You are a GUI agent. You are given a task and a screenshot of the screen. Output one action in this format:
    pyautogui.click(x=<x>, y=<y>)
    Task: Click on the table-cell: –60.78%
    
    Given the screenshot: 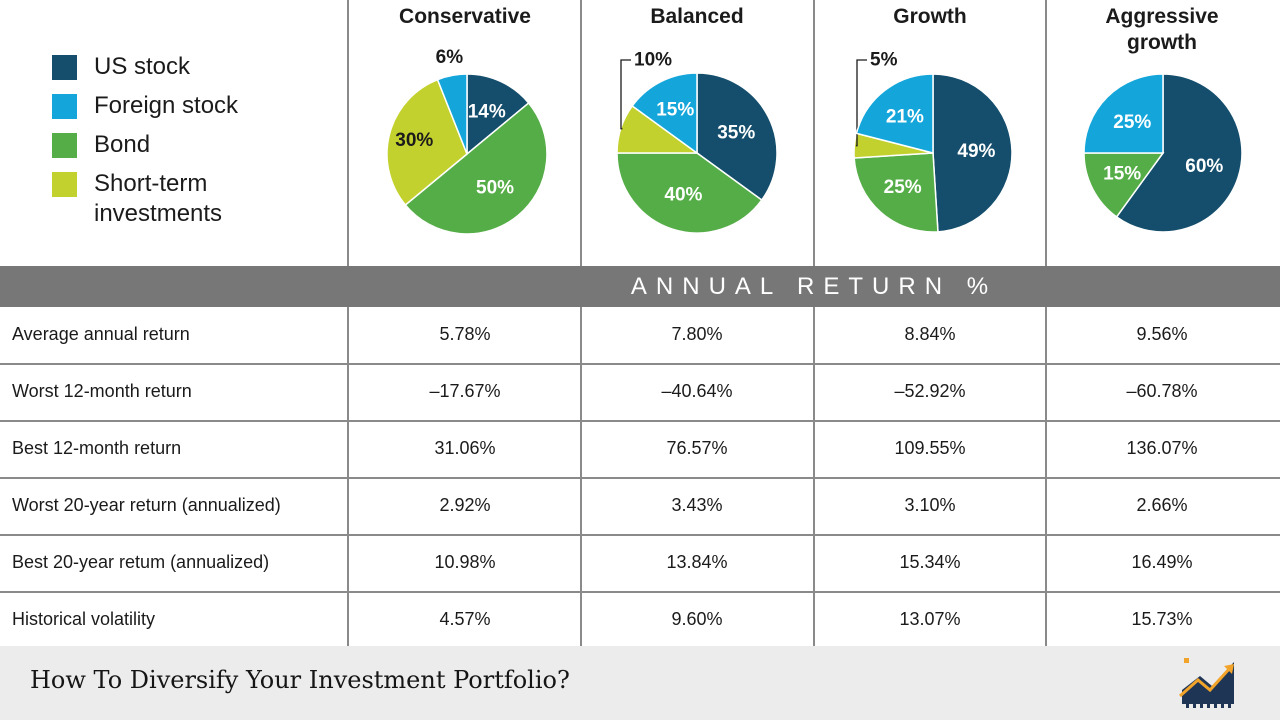 What is the action you would take?
    pyautogui.click(x=1162, y=391)
    